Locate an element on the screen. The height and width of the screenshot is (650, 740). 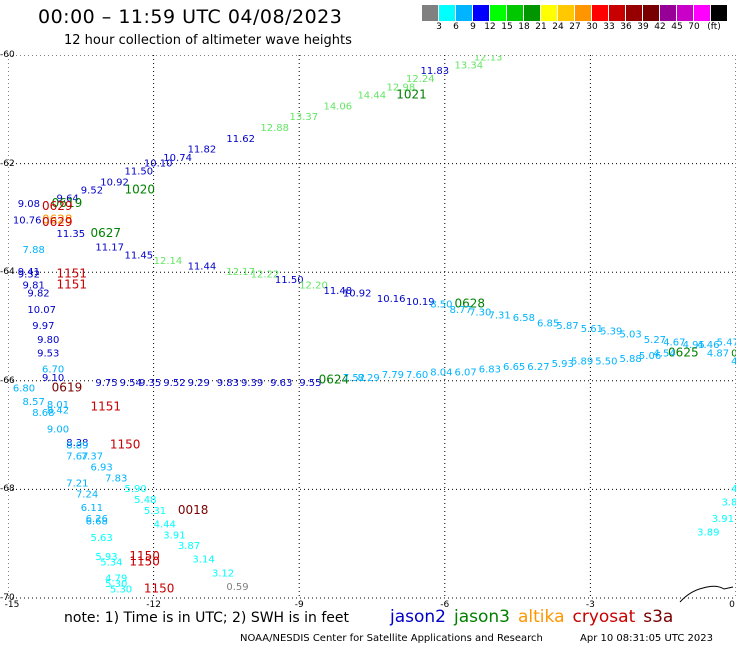
colorbar-tick-label: 33 is located at coordinates (609, 27).